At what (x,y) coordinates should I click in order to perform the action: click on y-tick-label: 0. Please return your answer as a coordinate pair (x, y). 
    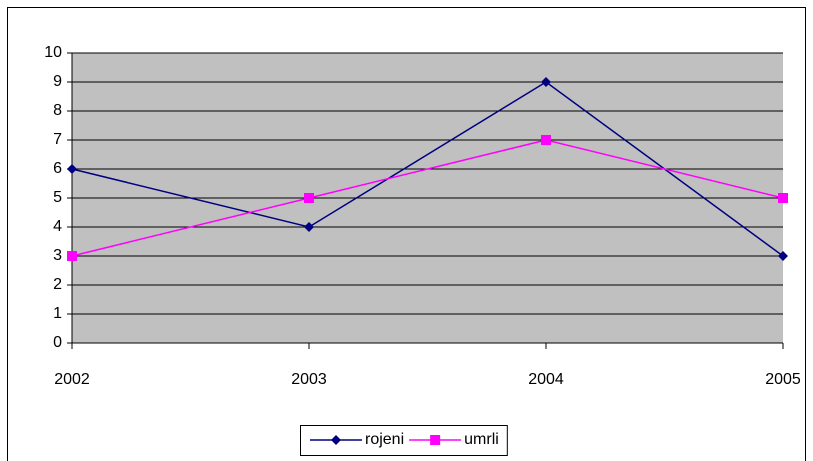
    Looking at the image, I should click on (57, 342).